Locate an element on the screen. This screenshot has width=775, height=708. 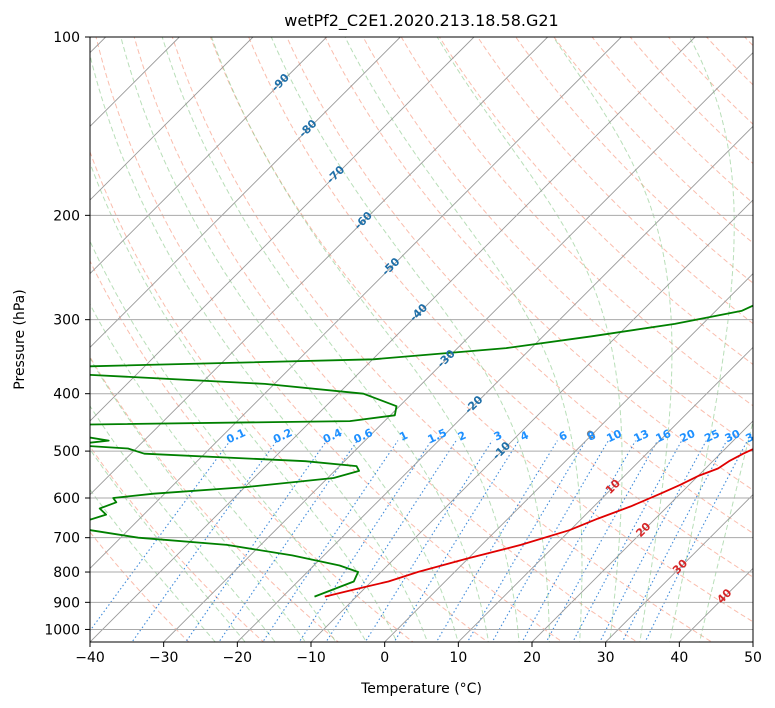
y-tick-label: 500 is located at coordinates (66, 452).